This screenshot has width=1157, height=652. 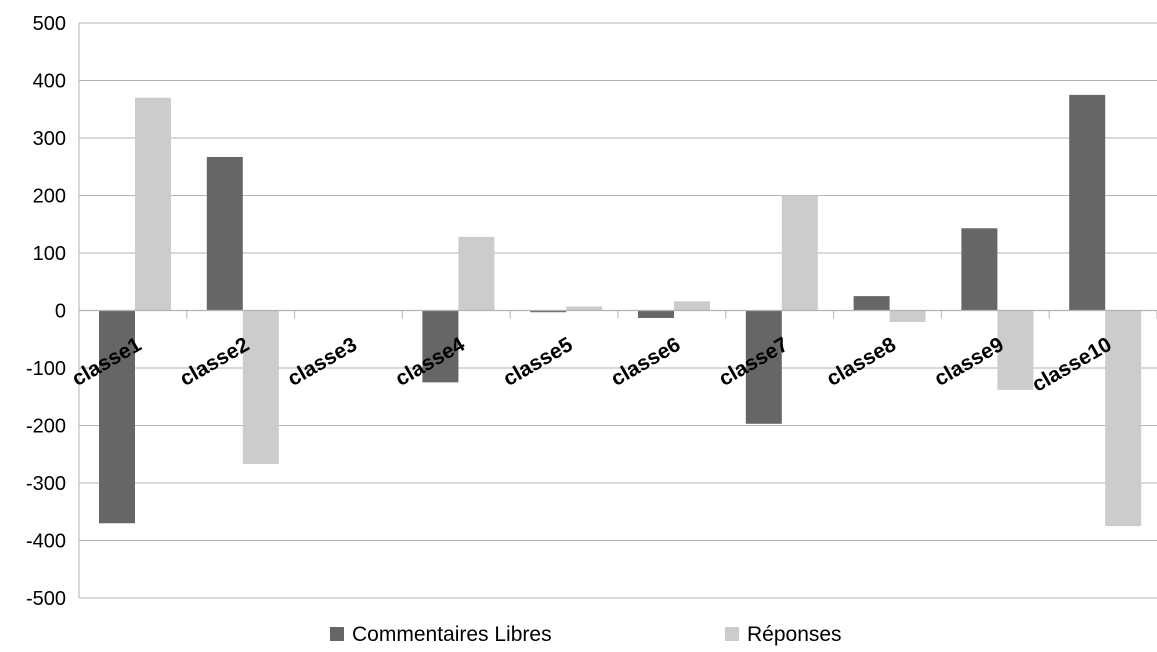 I want to click on y-axis-tick-labels: 500 400 300 200 100 0 -100 -200 -300 -400 -500, so click(x=46, y=311).